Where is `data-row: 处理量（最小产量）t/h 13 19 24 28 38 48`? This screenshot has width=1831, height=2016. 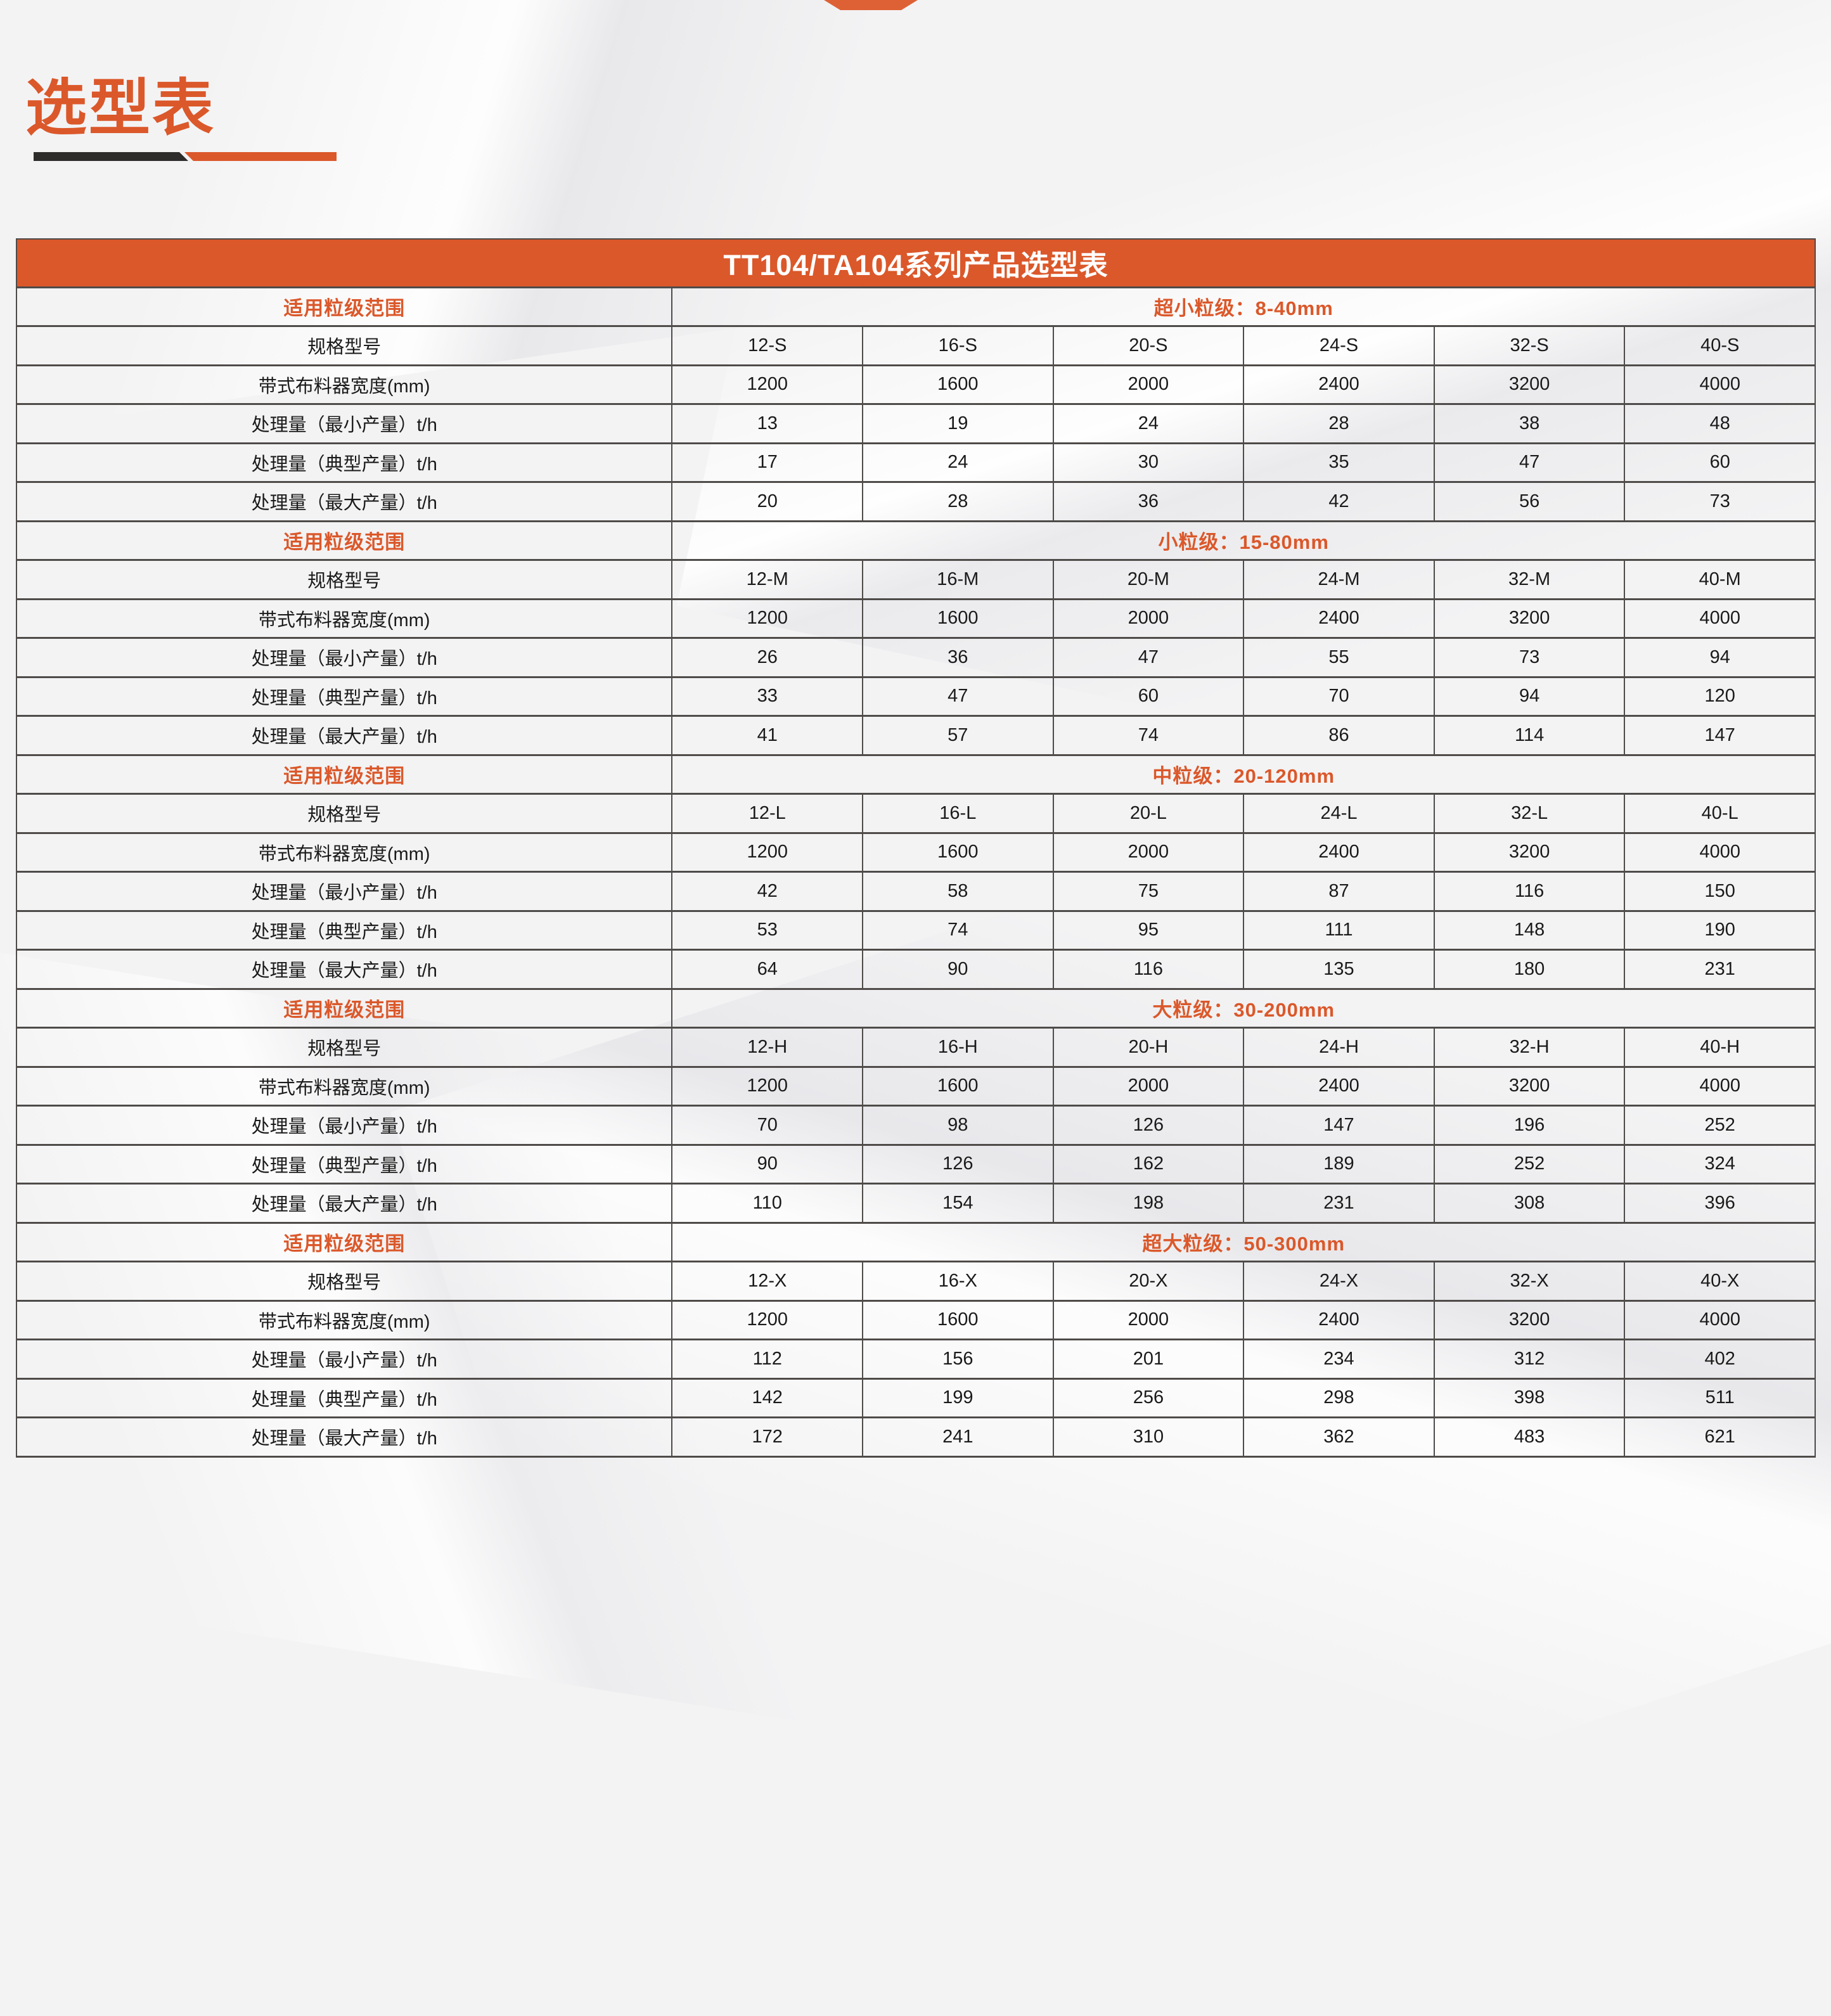
data-row: 处理量（最小产量）t/h 13 19 24 28 38 48 is located at coordinates (915, 423).